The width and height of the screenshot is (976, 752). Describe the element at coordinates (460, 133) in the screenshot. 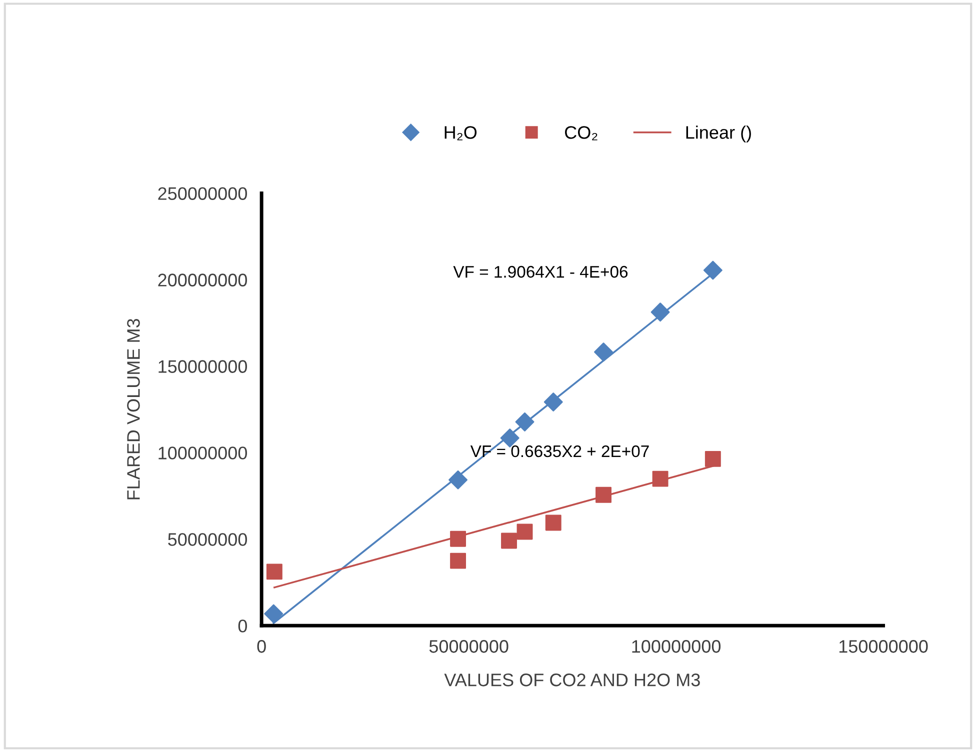

I see `legend-label: H₂O` at that location.